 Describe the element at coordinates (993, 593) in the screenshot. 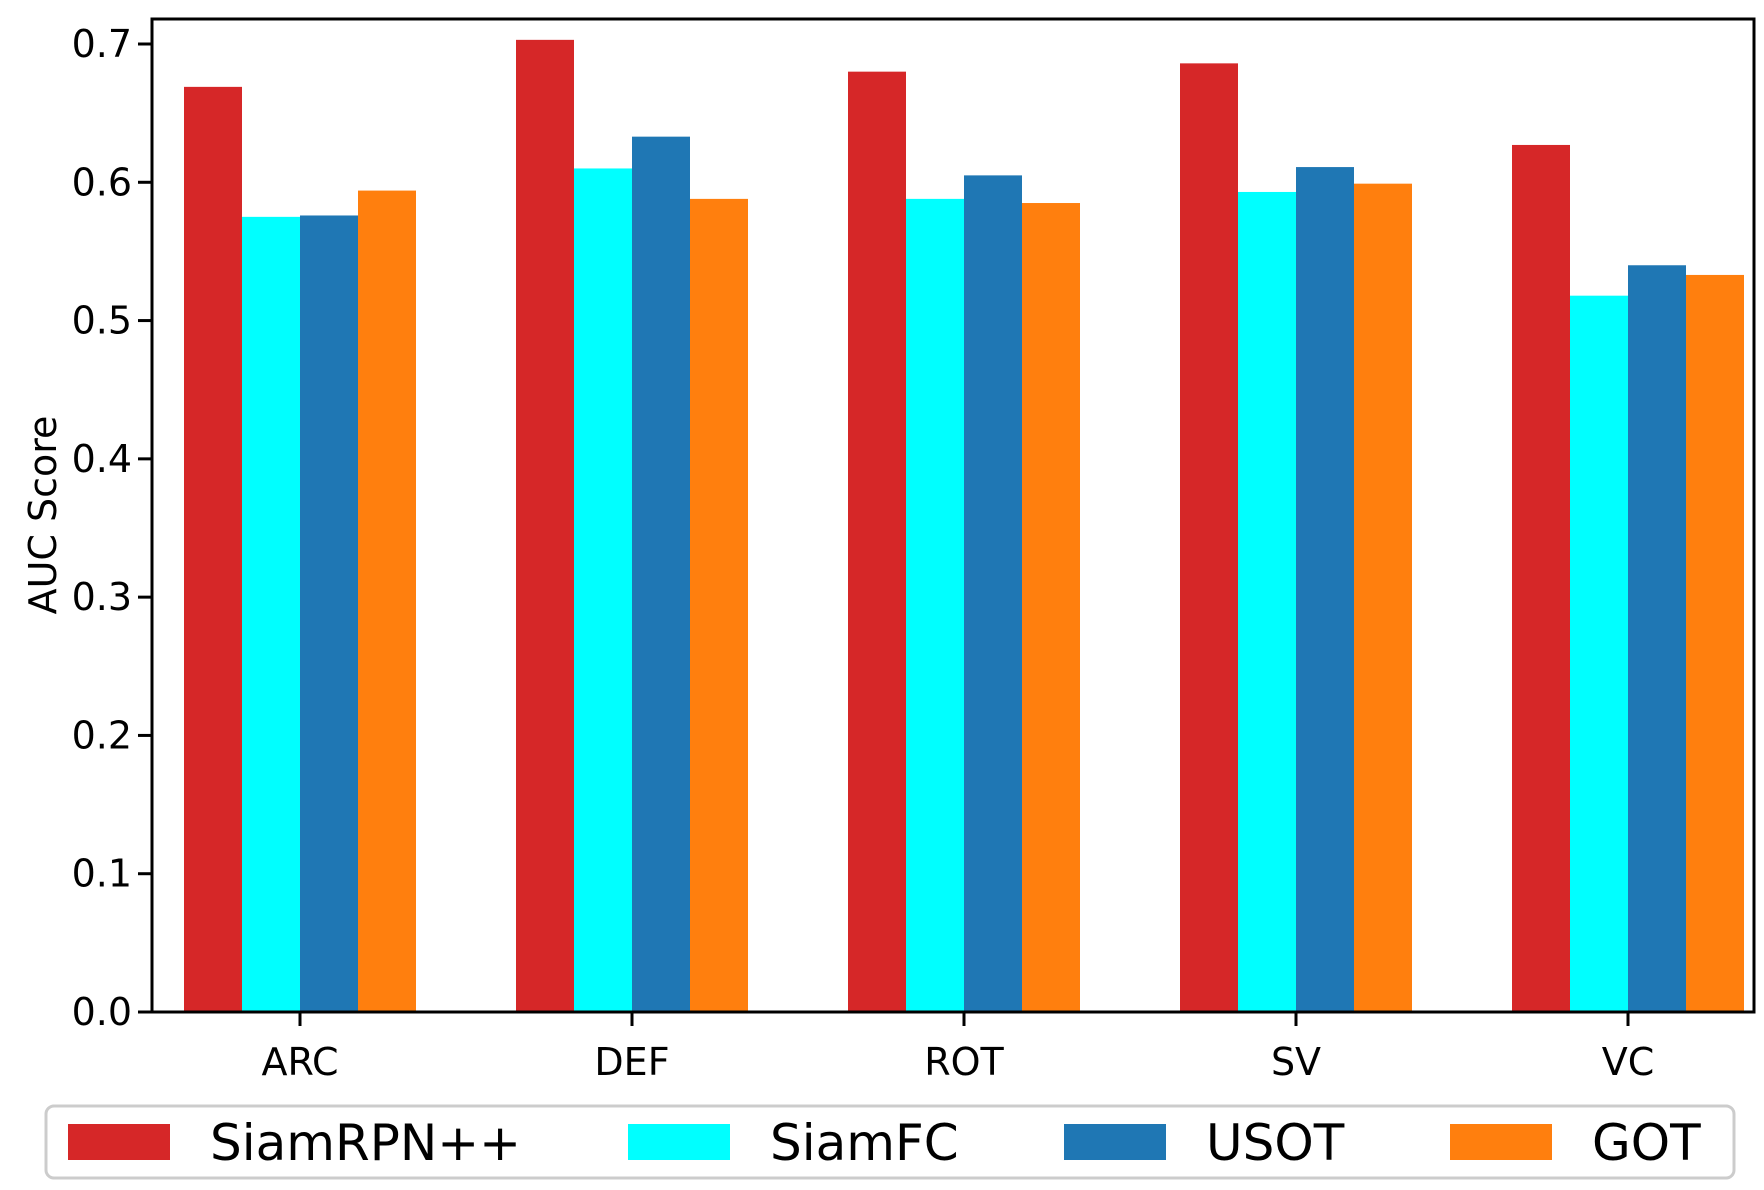

I see `bar-rot-usot` at that location.